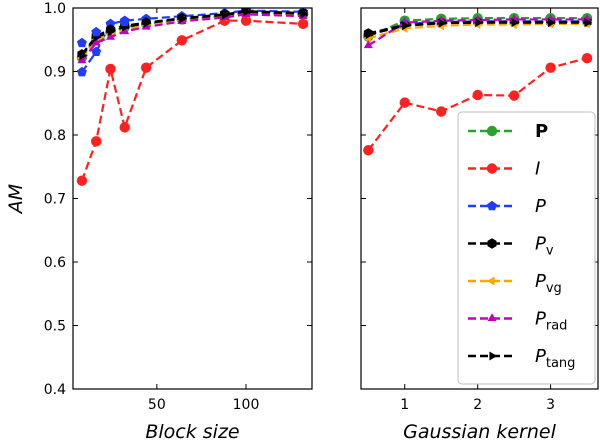  What do you see at coordinates (521, 358) in the screenshot?
I see `legend-entry: Ptang` at bounding box center [521, 358].